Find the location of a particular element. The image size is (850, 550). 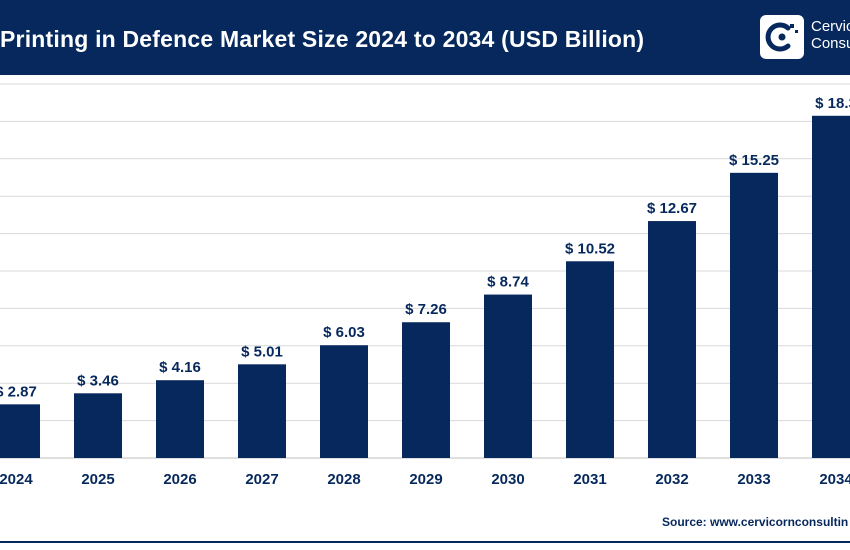

value-label: $ 8.74 is located at coordinates (508, 282).